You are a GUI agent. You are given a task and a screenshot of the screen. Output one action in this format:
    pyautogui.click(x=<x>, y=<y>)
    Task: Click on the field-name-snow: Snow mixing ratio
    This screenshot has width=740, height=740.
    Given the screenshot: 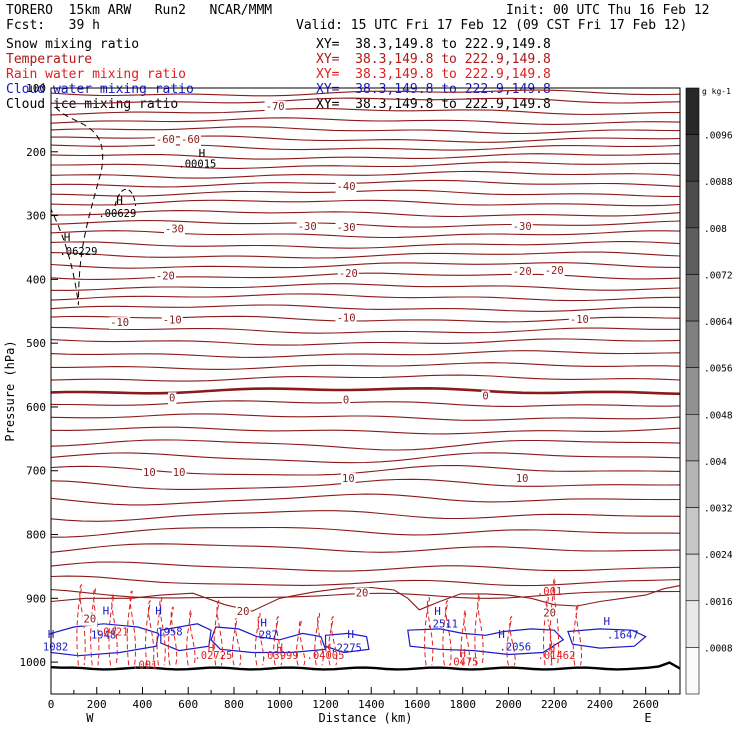 What is the action you would take?
    pyautogui.click(x=73, y=44)
    